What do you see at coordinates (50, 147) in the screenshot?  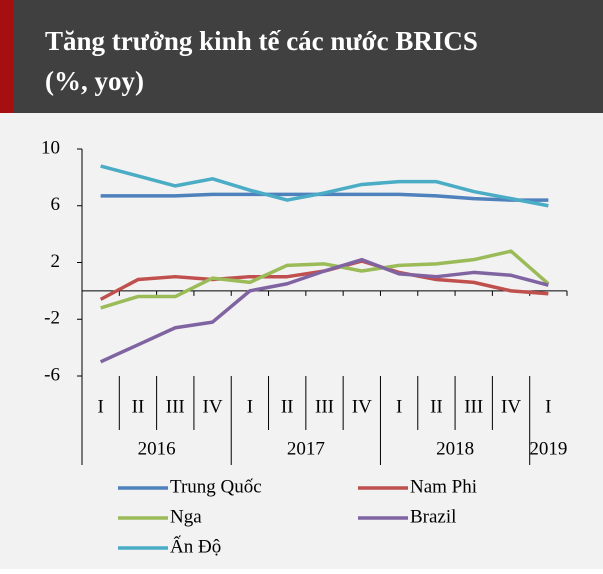 I see `y-tick-label: 10` at bounding box center [50, 147].